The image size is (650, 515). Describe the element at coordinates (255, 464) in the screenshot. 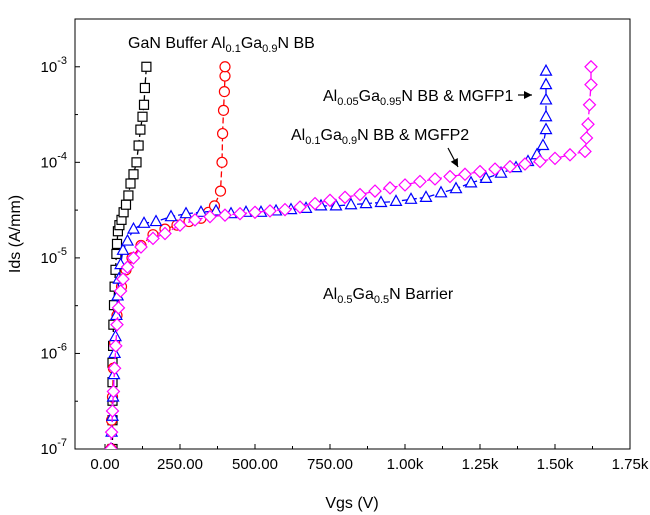

I see `x-tick-label: 500.00` at that location.